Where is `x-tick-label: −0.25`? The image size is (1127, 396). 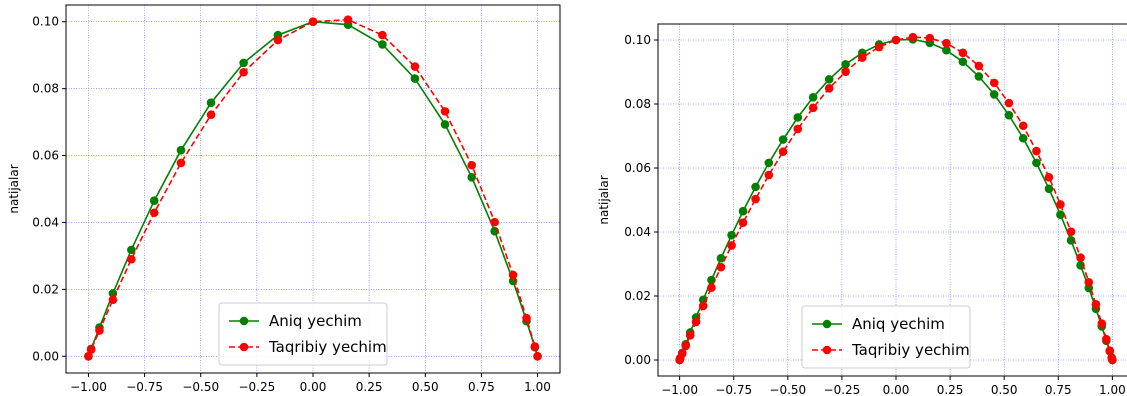
x-tick-label: −0.25 is located at coordinates (256, 387).